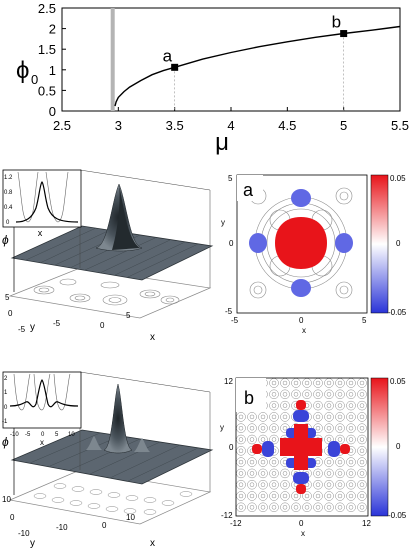  I want to click on colorbar-tick: 0, so click(398, 243).